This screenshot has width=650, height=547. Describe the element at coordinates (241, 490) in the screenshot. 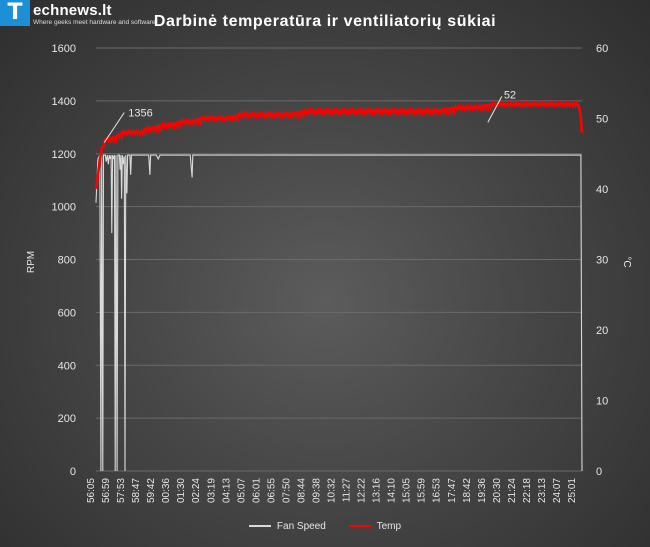

I see `x-tick-label: 05:07` at that location.